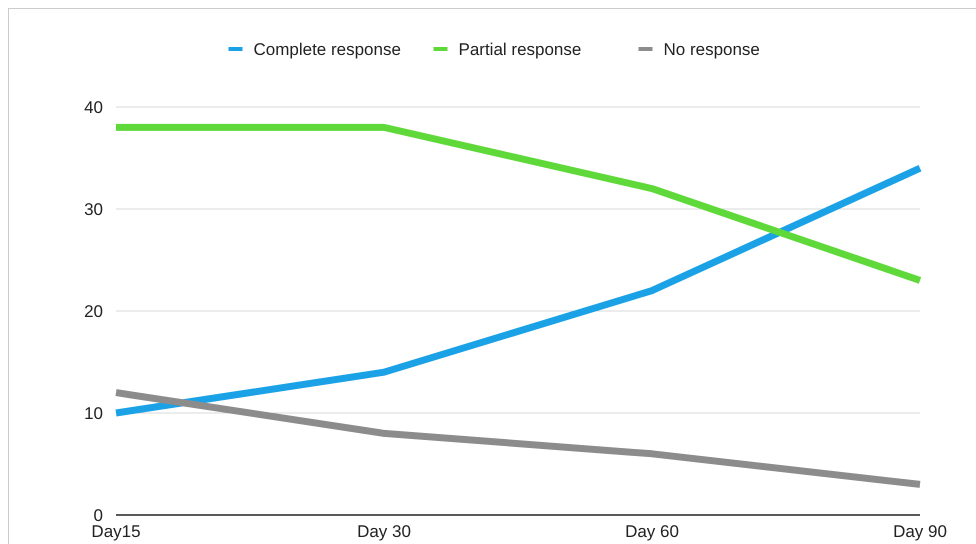  I want to click on y-tick-label: 10, so click(93, 413).